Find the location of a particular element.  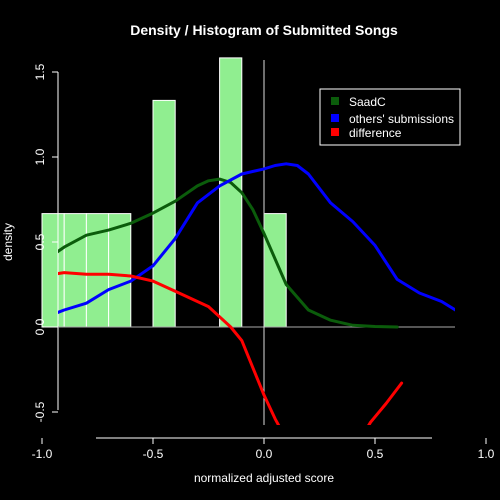

legend: SaadC others' submissions difference is located at coordinates (390, 117).